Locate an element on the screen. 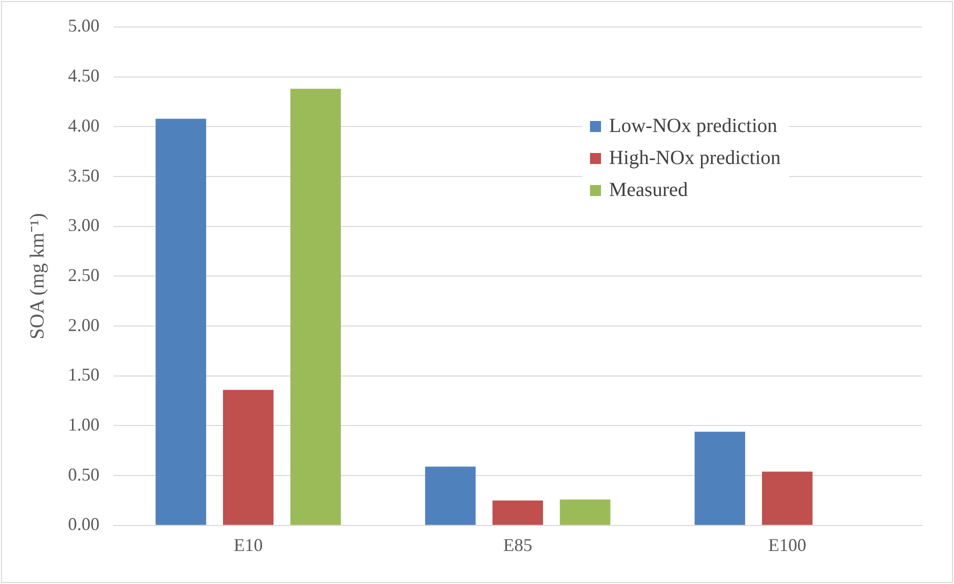 The height and width of the screenshot is (584, 954). legend-label: Low-NOx prediction is located at coordinates (693, 126).